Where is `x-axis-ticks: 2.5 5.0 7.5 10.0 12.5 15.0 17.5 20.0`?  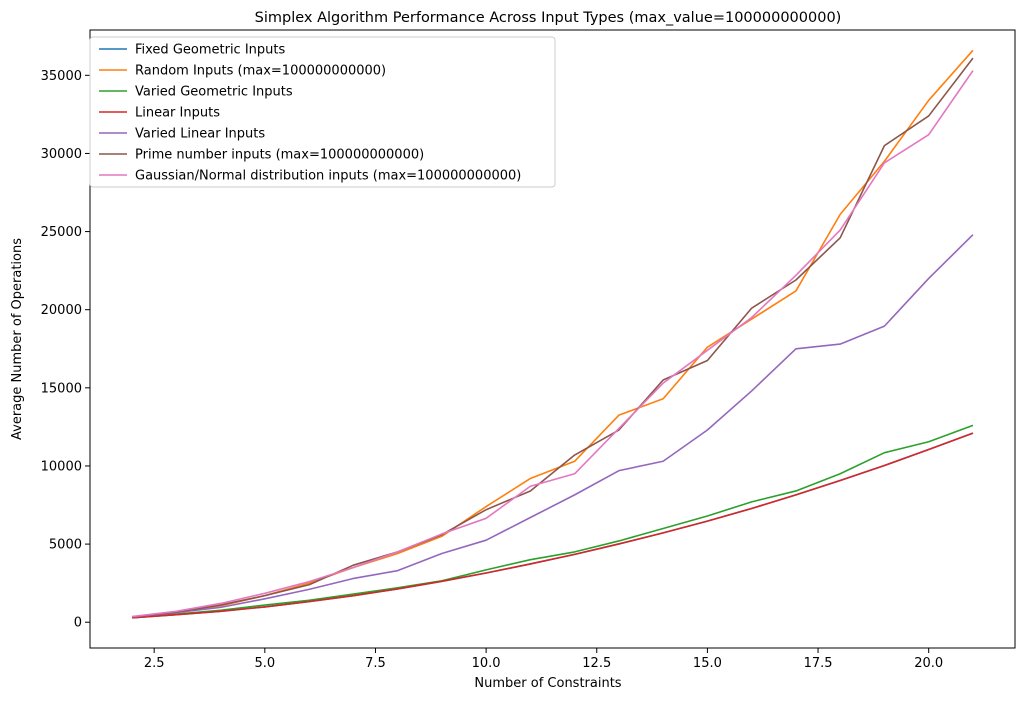 x-axis-ticks: 2.5 5.0 7.5 10.0 12.5 15.0 17.5 20.0 is located at coordinates (543, 659).